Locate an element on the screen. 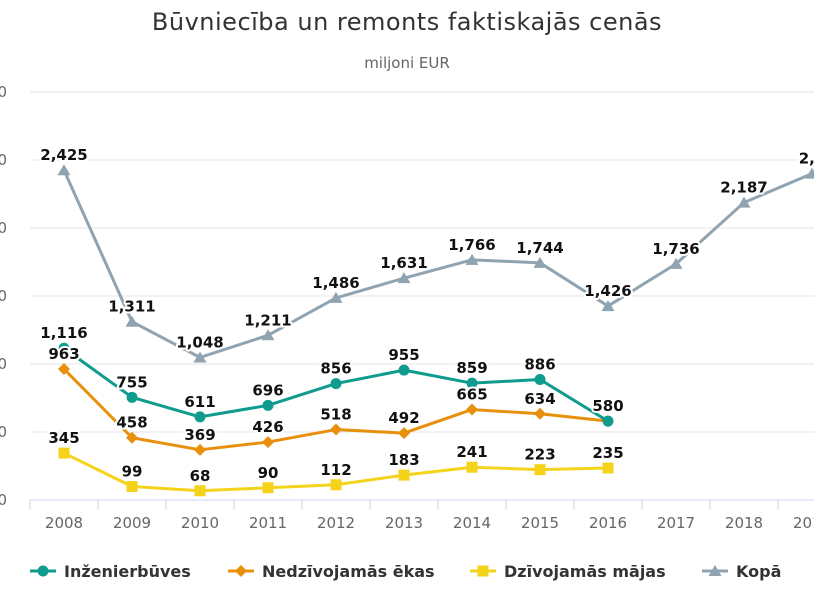  y-tick-label: 2,500 is located at coordinates (3, 160).